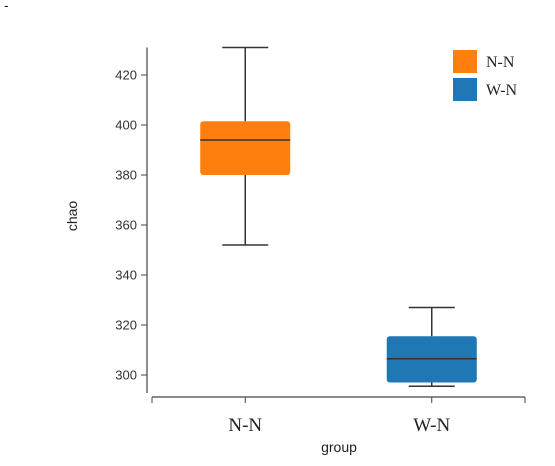 This screenshot has width=555, height=466. Describe the element at coordinates (338, 416) in the screenshot. I see `x-axis: N-N W-N` at that location.